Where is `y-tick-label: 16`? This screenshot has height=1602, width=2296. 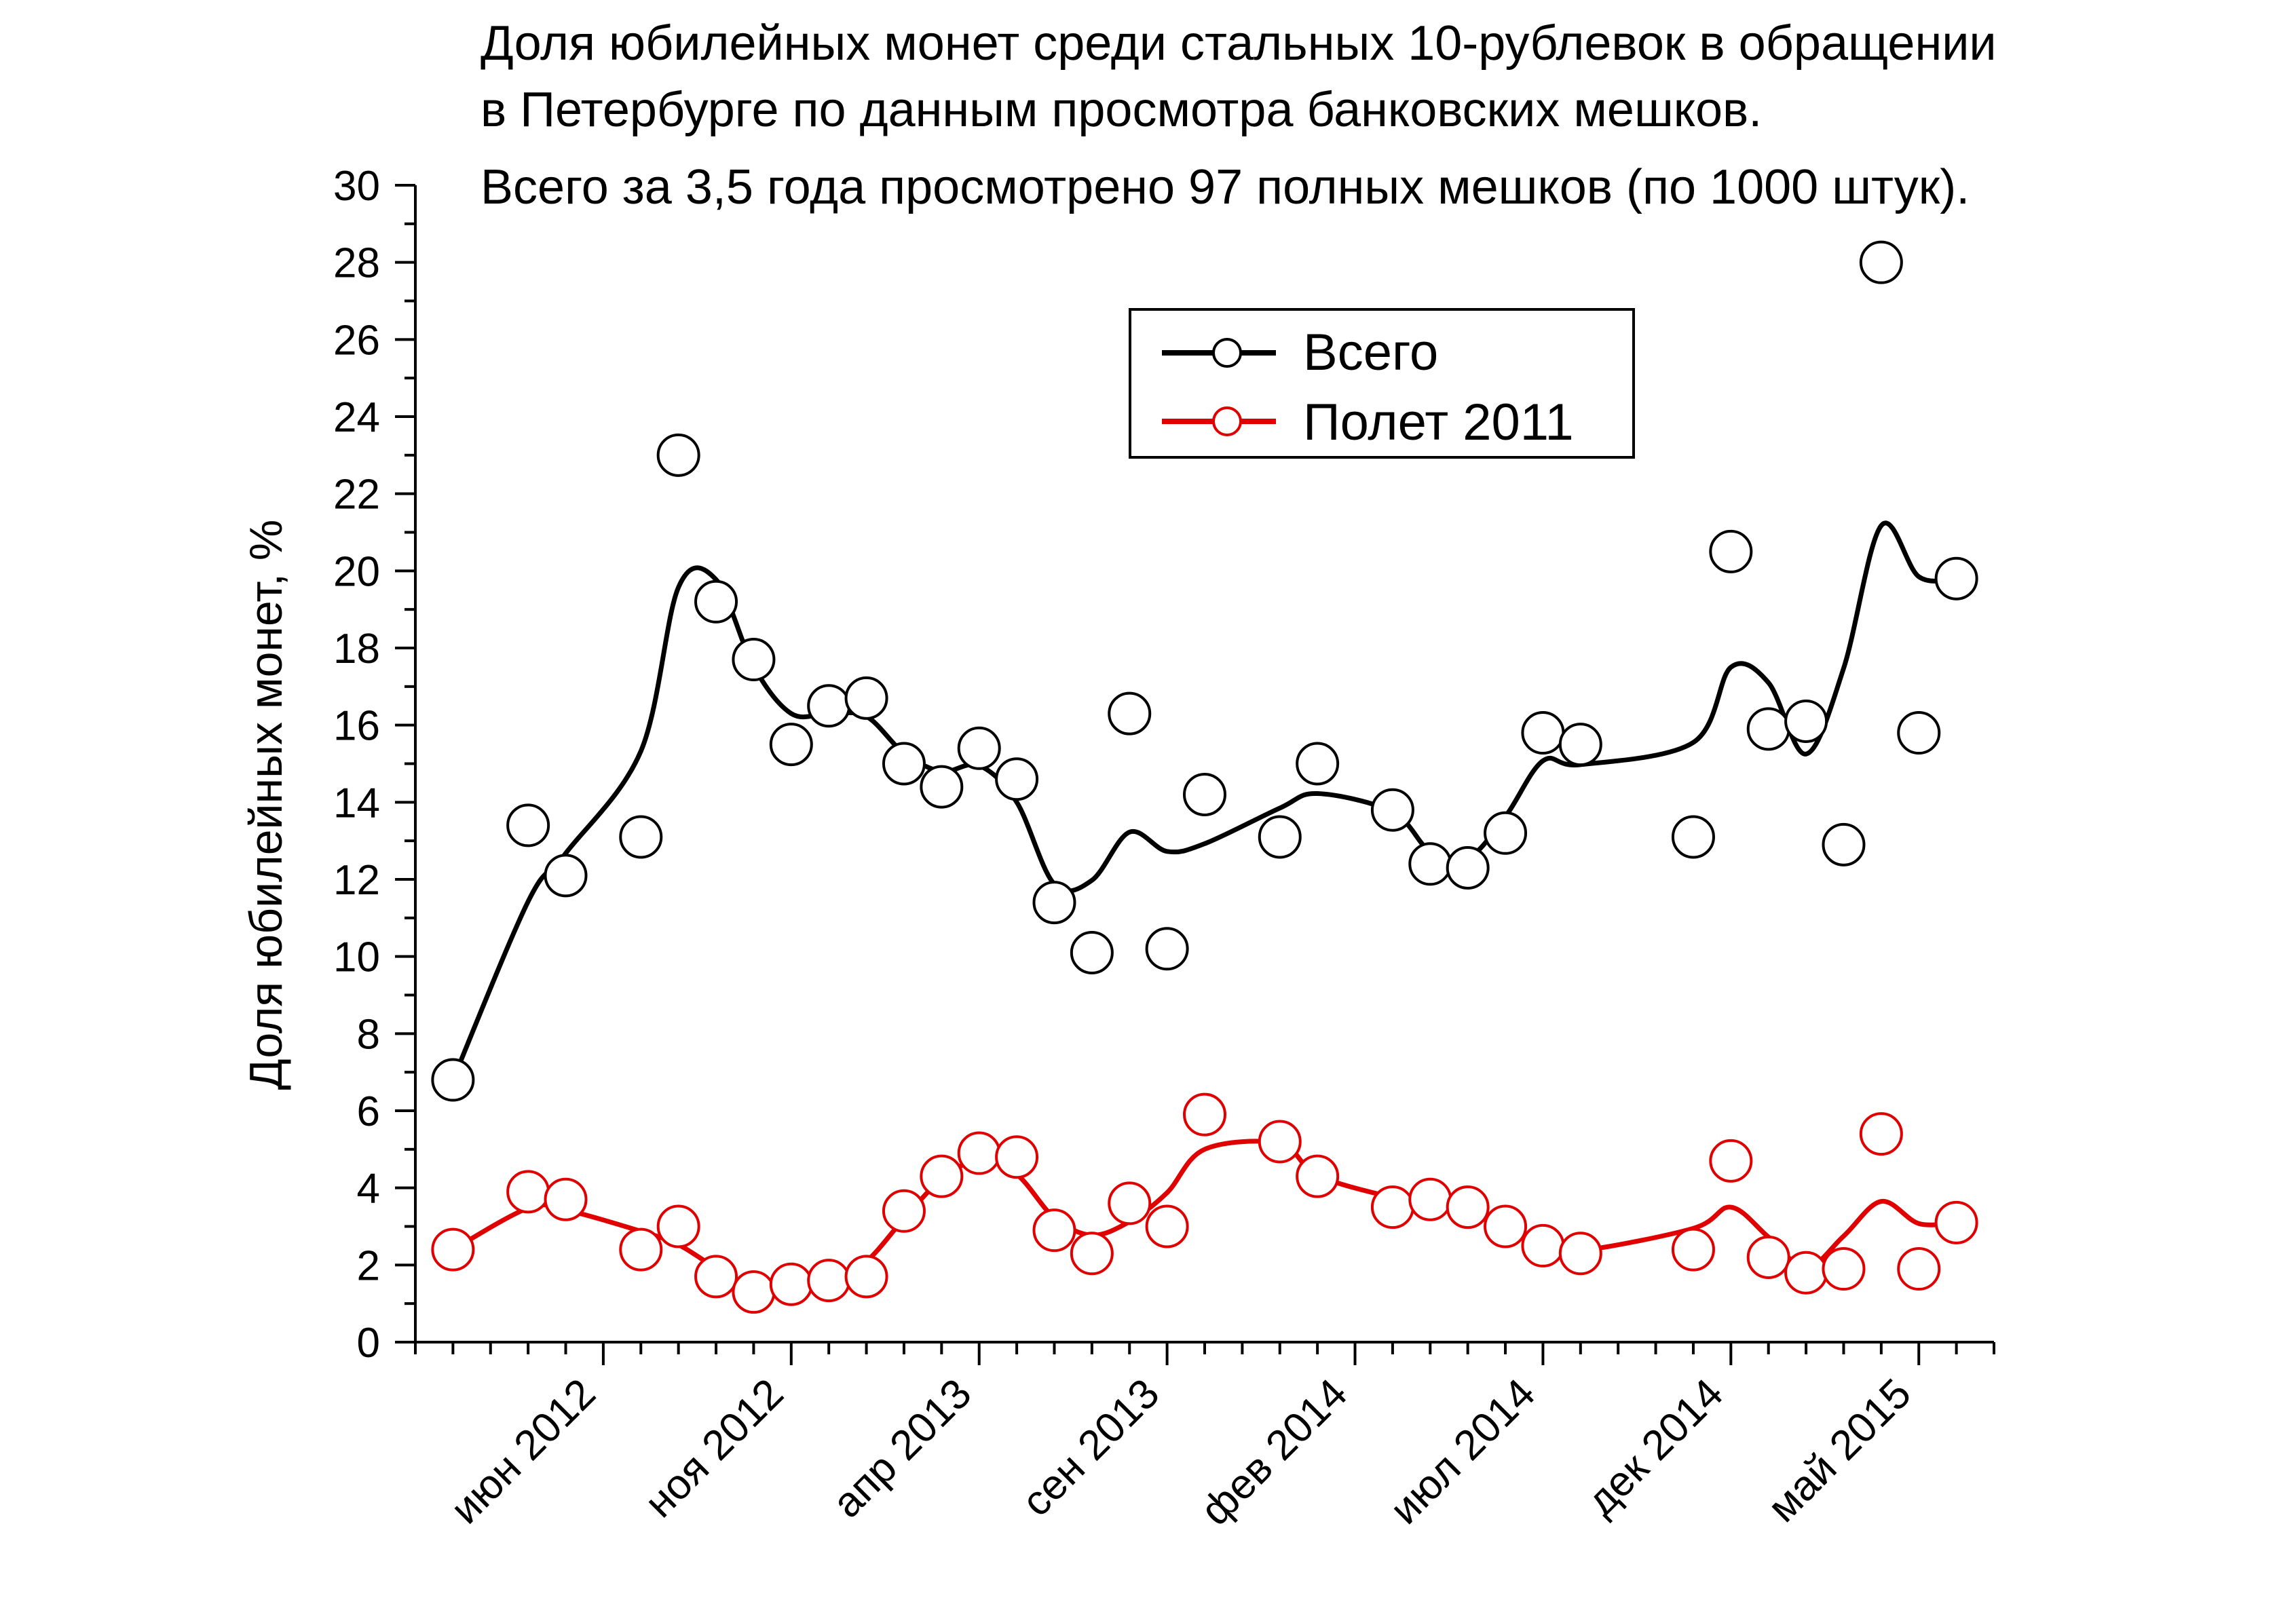
y-tick-label: 16 is located at coordinates (356, 726).